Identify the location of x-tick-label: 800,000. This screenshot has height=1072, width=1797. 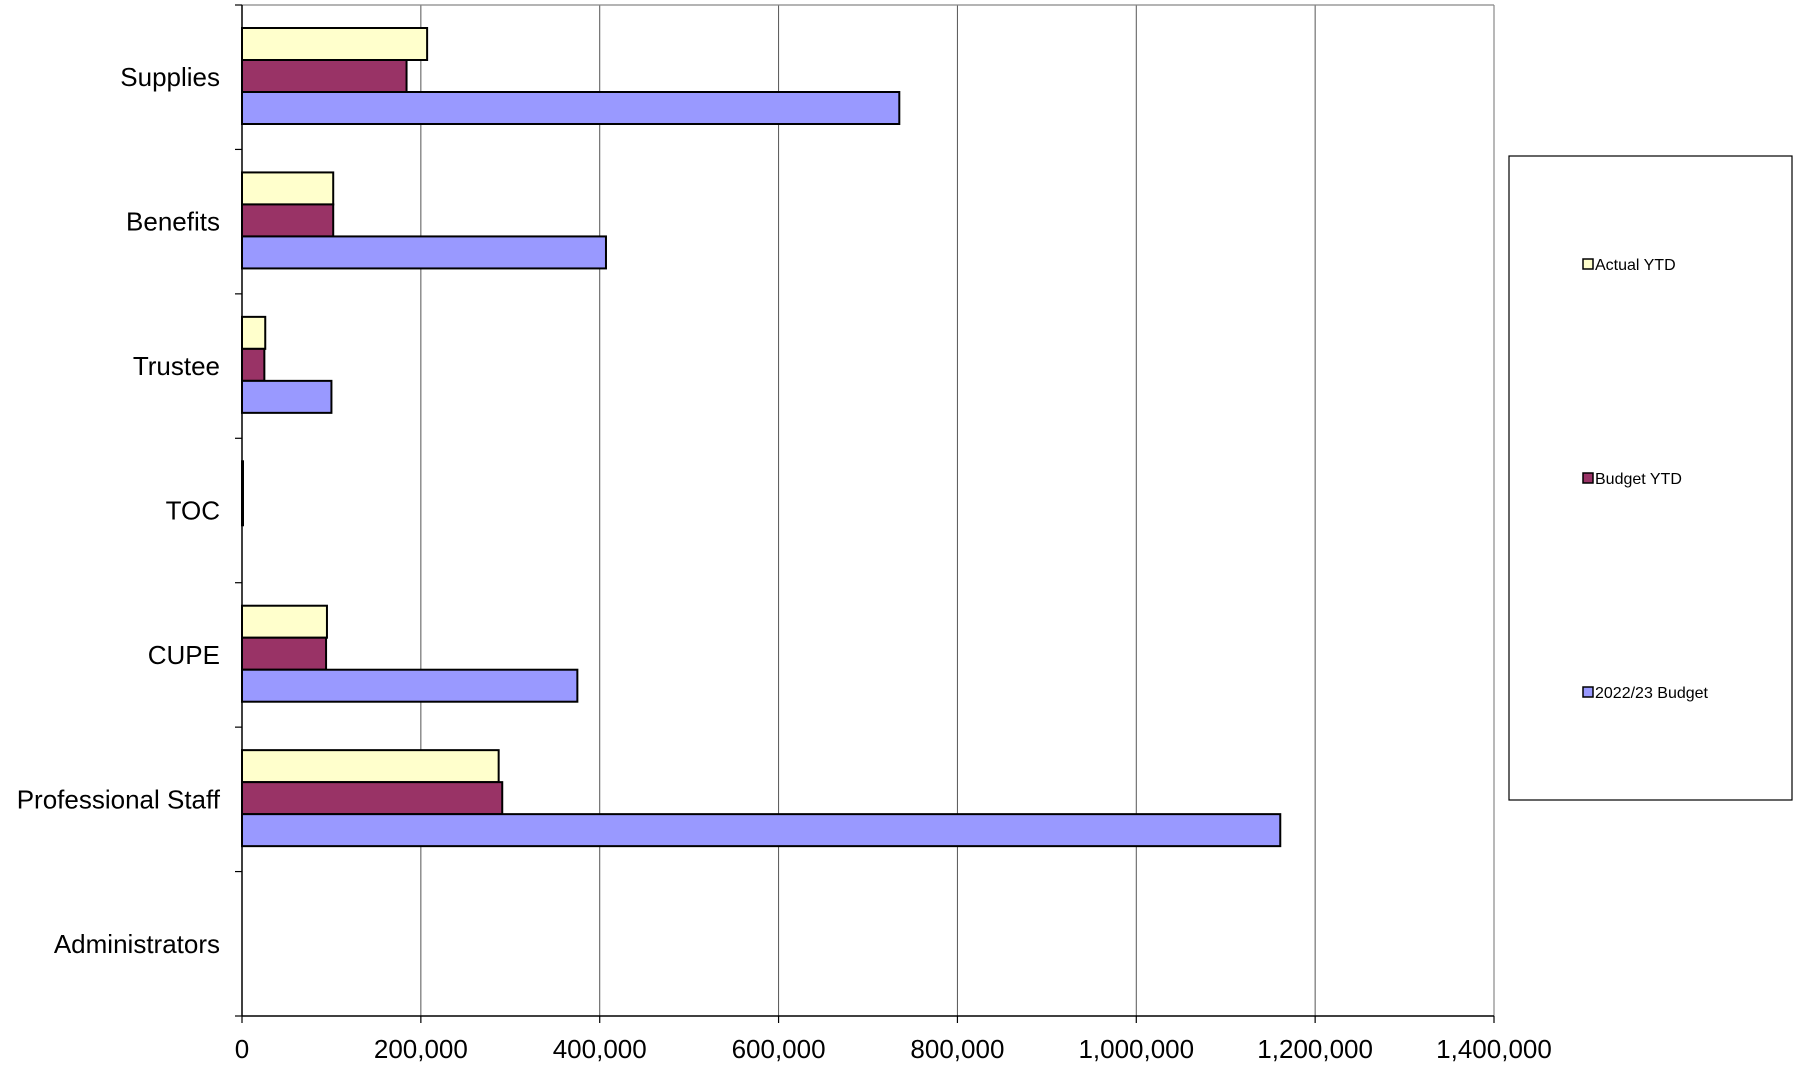
(957, 1049).